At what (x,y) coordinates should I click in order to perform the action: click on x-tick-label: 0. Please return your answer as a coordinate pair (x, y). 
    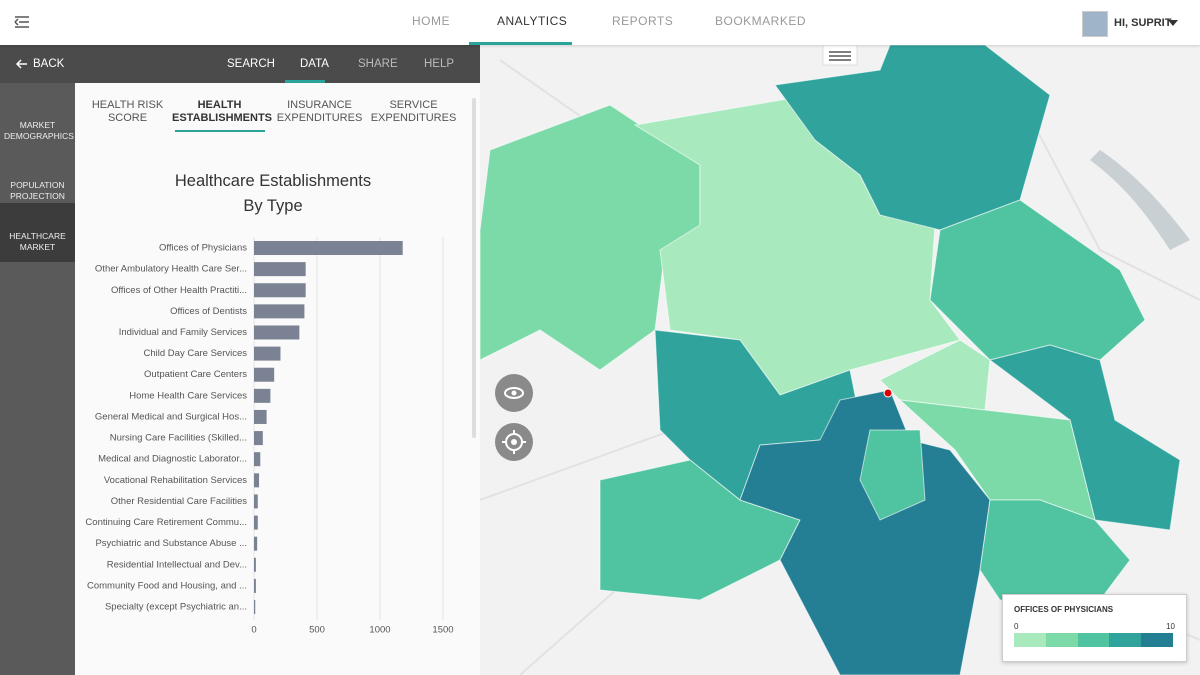
    Looking at the image, I should click on (253, 630).